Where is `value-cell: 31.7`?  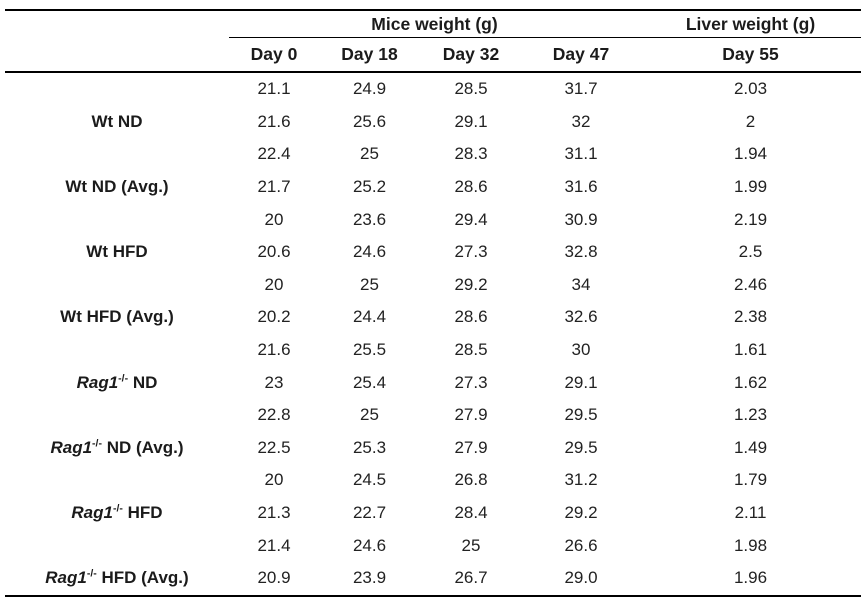
value-cell: 31.7 is located at coordinates (581, 89).